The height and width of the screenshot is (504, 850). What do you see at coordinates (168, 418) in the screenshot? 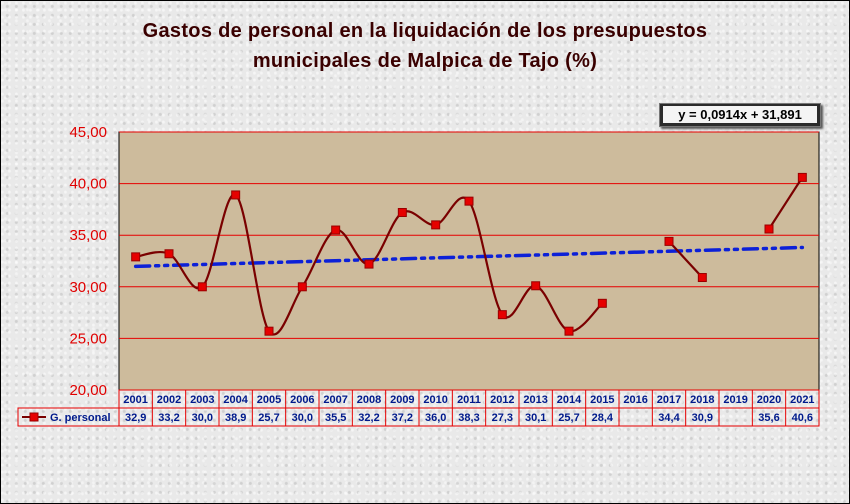
I see `data-label: 33,2` at bounding box center [168, 418].